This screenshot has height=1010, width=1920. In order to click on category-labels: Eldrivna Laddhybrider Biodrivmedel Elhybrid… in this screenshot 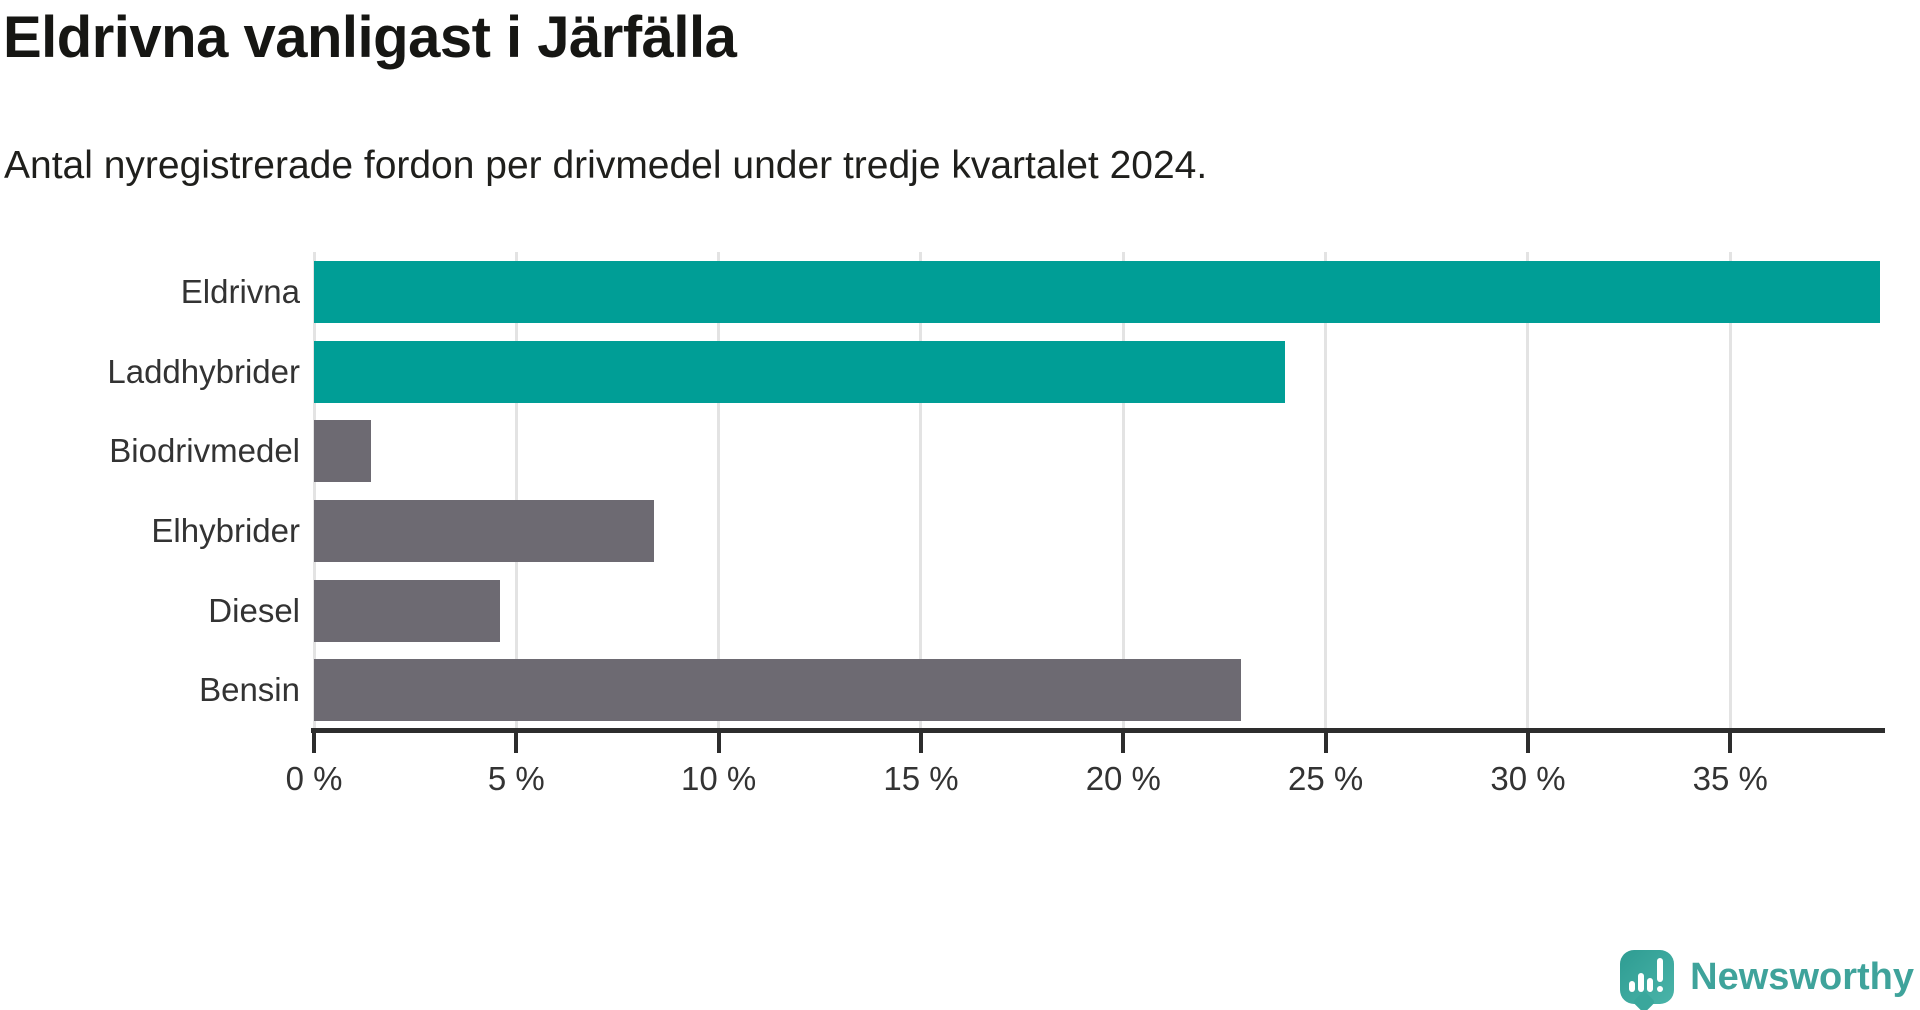, I will do `click(150, 491)`.